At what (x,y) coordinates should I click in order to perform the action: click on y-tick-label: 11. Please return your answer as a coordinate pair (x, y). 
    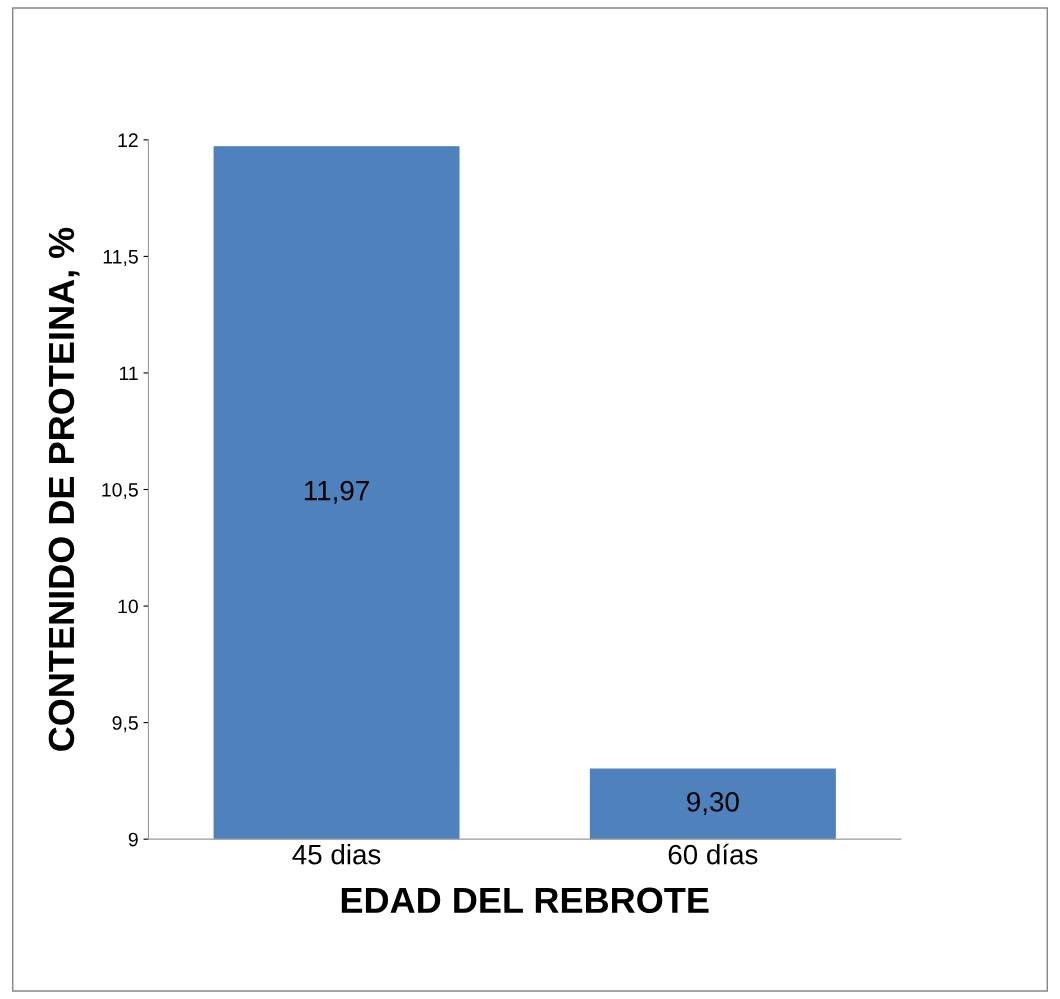
    Looking at the image, I should click on (128, 373).